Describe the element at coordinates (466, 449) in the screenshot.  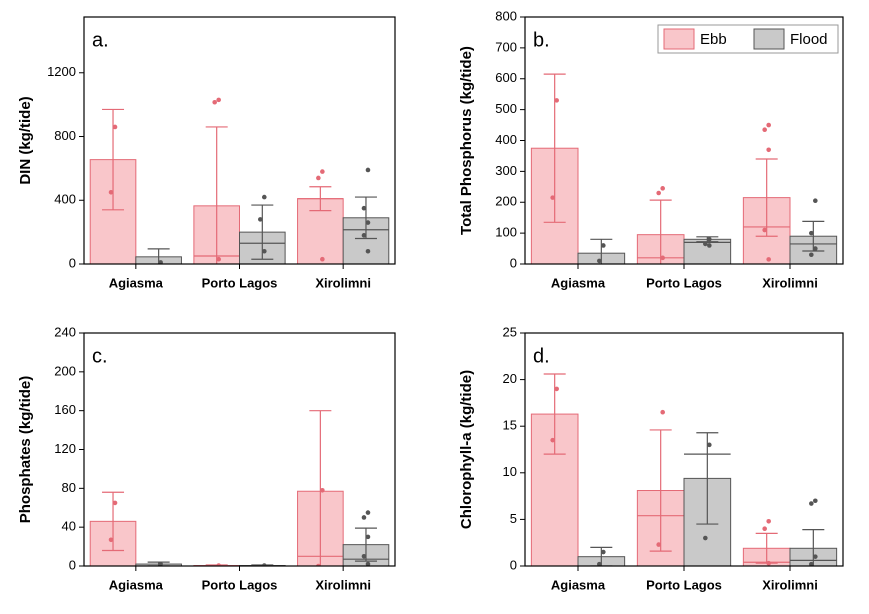
I see `y-axis-label: Chlorophyll-a (kg/tide)` at that location.